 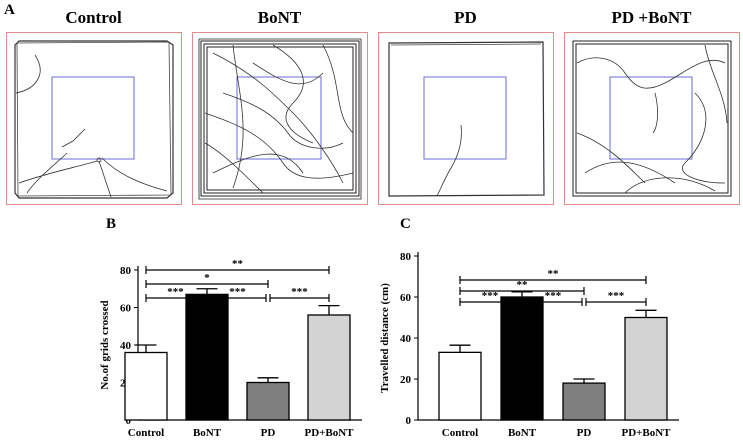 What do you see at coordinates (207, 278) in the screenshot?
I see `significance-label: *` at bounding box center [207, 278].